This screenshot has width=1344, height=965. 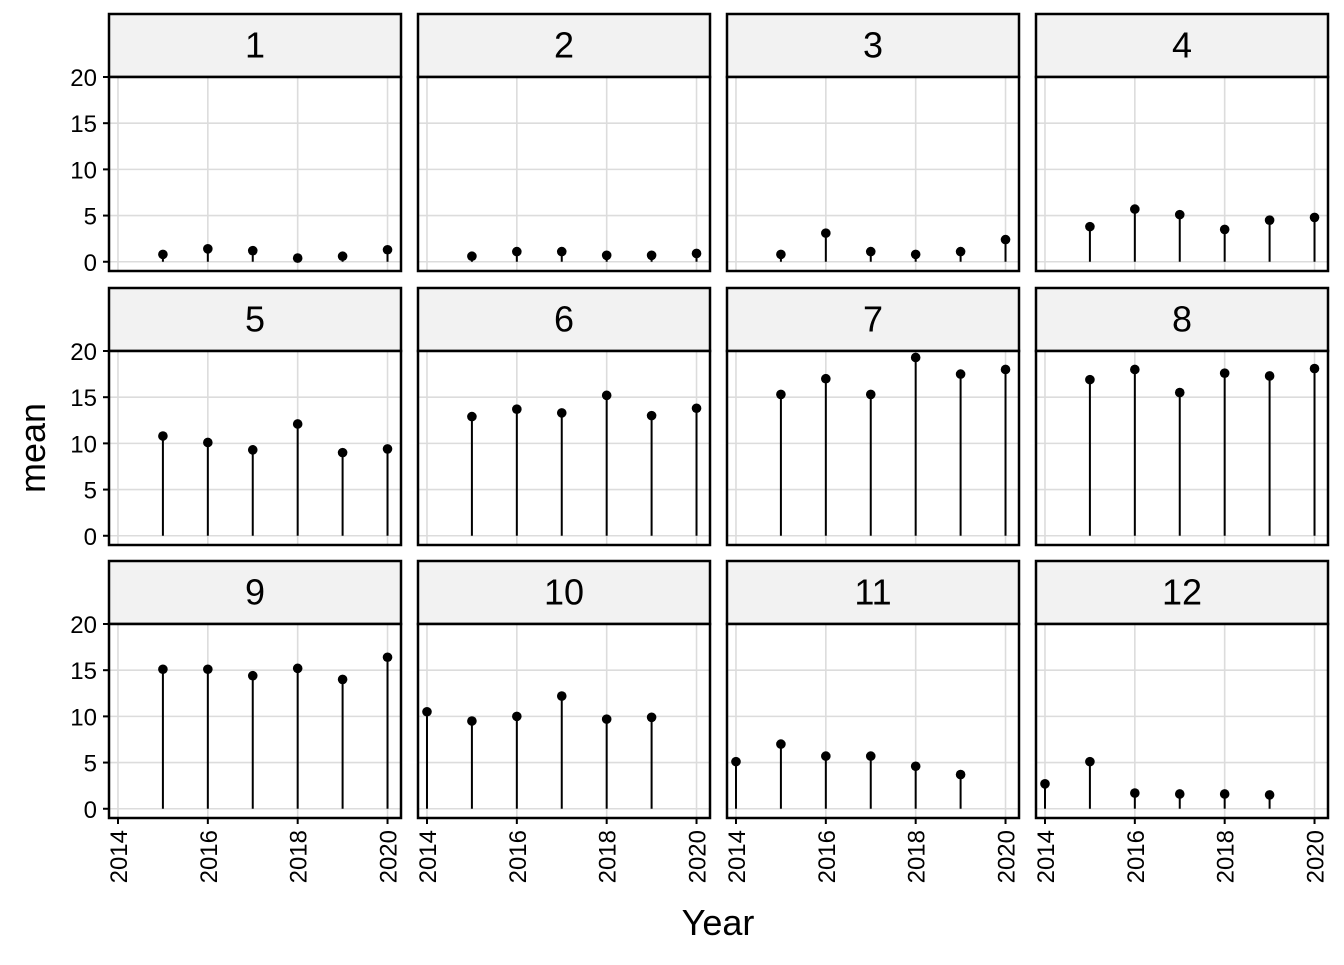 I want to click on facet-panel-8: 8, so click(x=1182, y=416).